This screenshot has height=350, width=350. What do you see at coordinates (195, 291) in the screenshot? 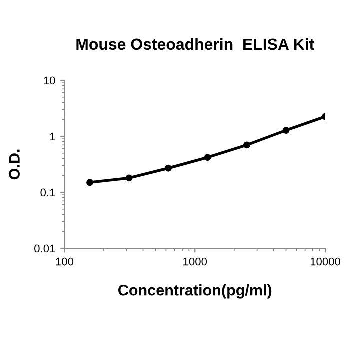
I see `x-axis-title: Concentration(pg/ml)` at bounding box center [195, 291].